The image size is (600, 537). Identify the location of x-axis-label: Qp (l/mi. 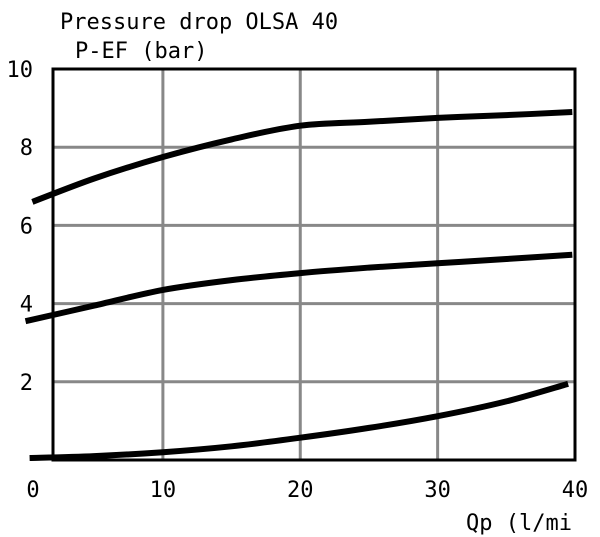
(519, 523).